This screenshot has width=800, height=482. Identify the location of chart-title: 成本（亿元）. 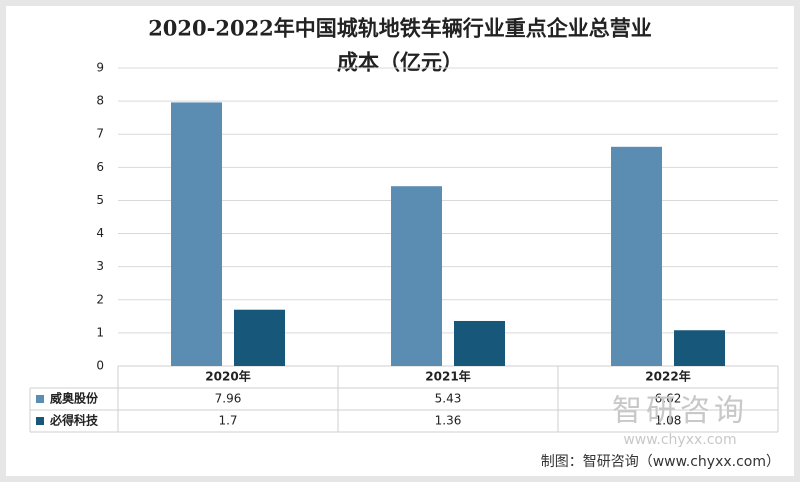
(400, 62).